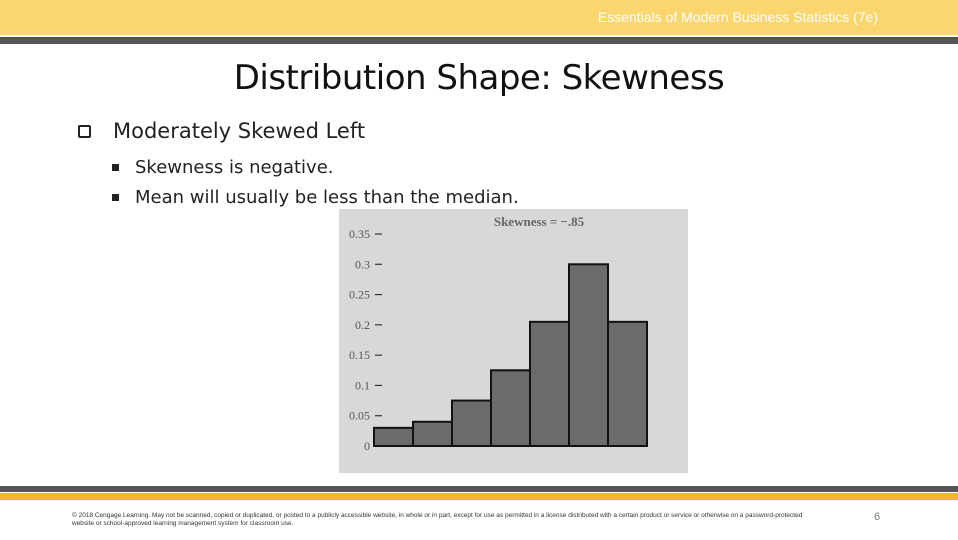 The width and height of the screenshot is (958, 540). What do you see at coordinates (539, 221) in the screenshot?
I see `skewness-annotation: Skewness = −.85` at bounding box center [539, 221].